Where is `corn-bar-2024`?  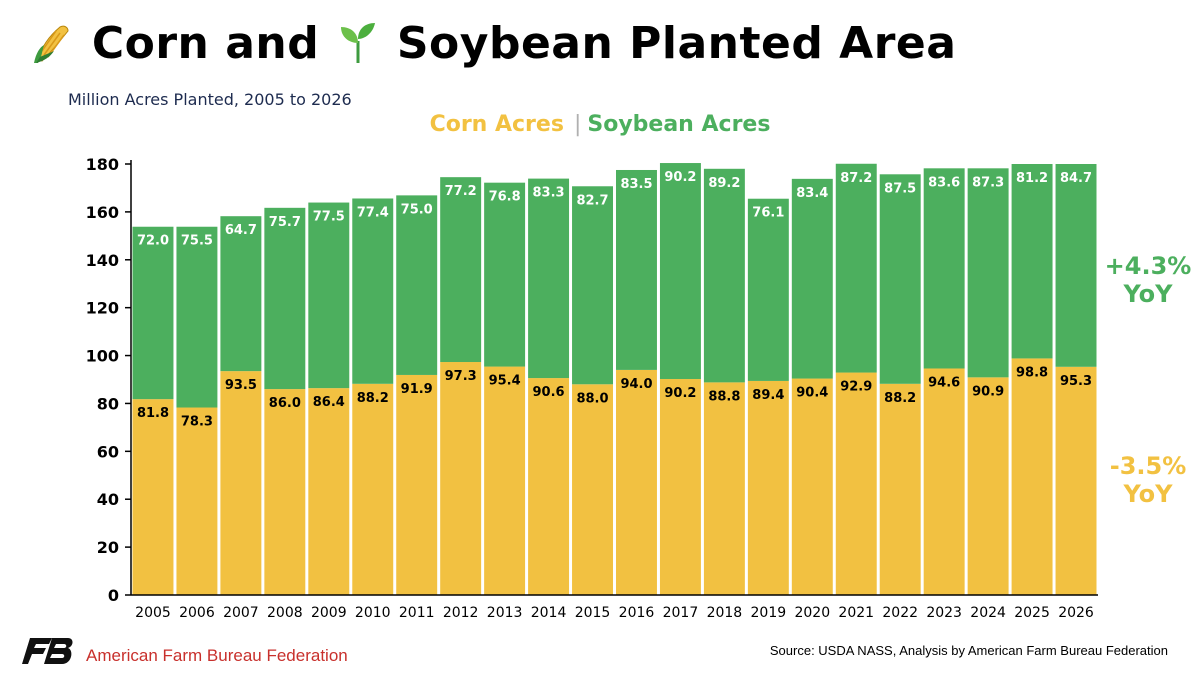
corn-bar-2024 is located at coordinates (988, 486).